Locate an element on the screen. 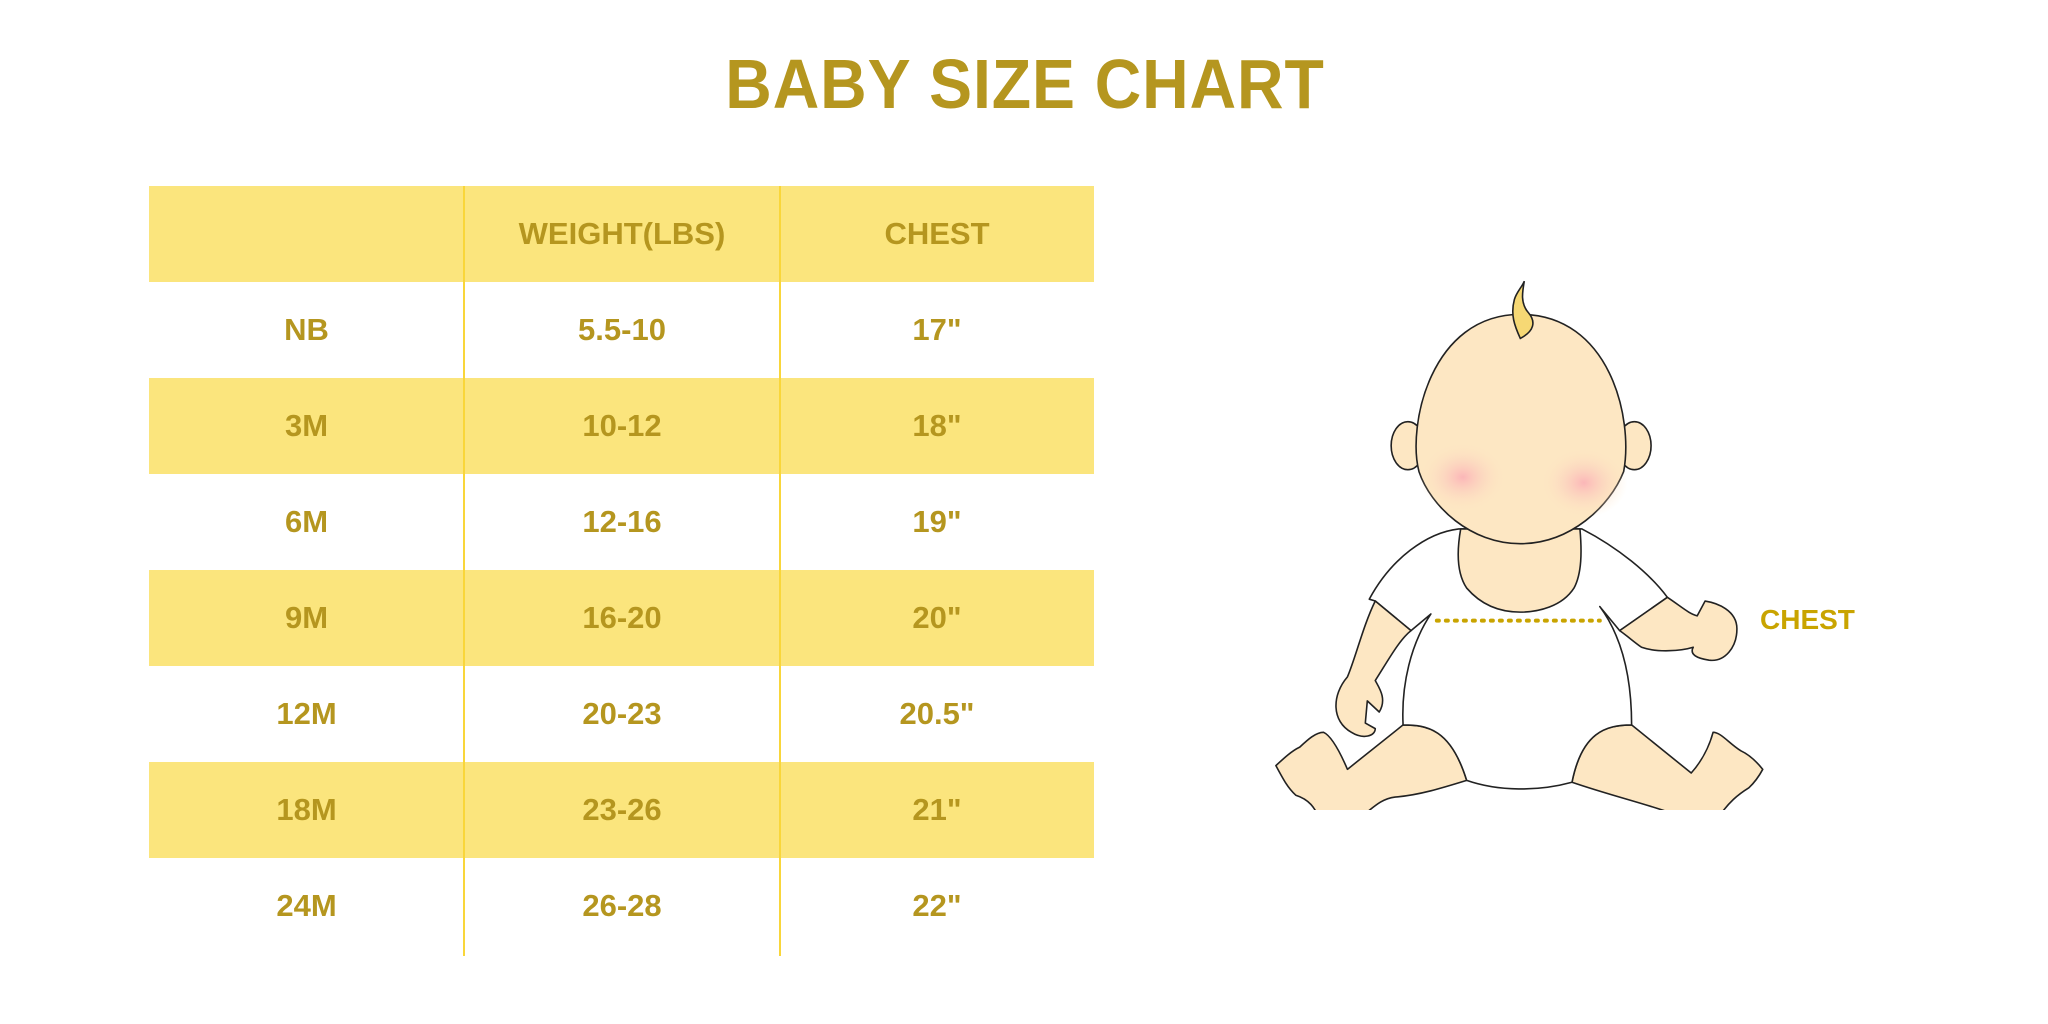 The width and height of the screenshot is (2048, 1024). table-row: 24M 26-28 22" is located at coordinates (621, 906).